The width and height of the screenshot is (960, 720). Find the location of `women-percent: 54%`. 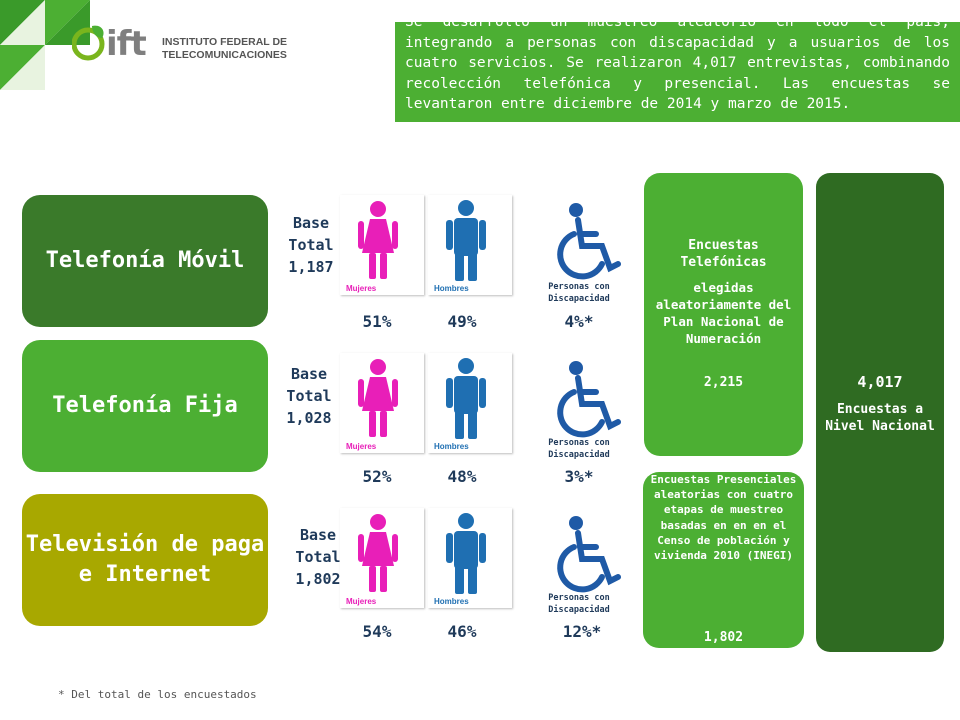

women-percent: 54% is located at coordinates (377, 631).